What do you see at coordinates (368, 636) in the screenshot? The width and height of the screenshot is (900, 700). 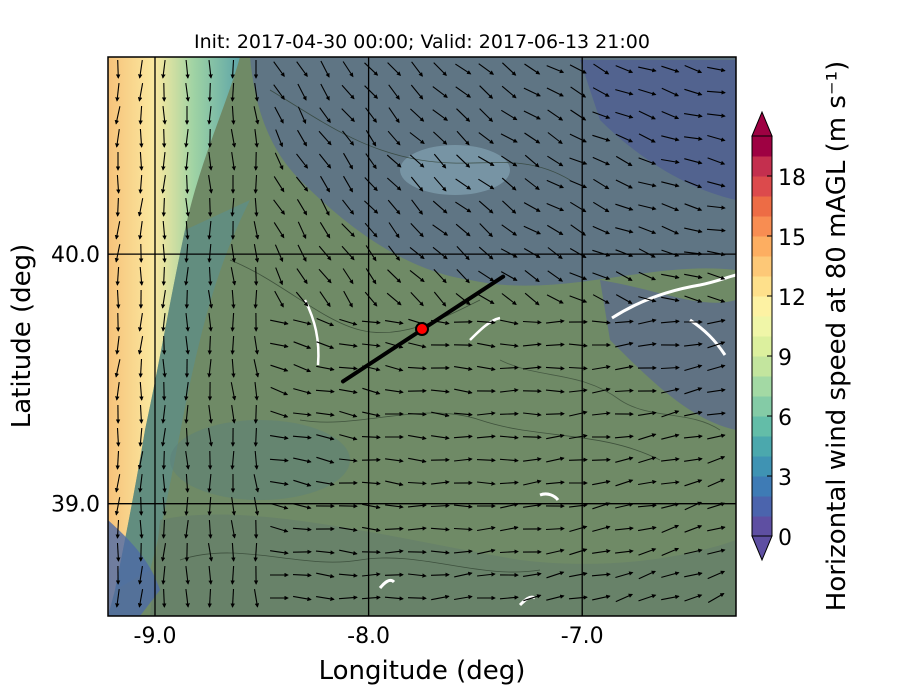 I see `x-tick-label: -8.0` at bounding box center [368, 636].